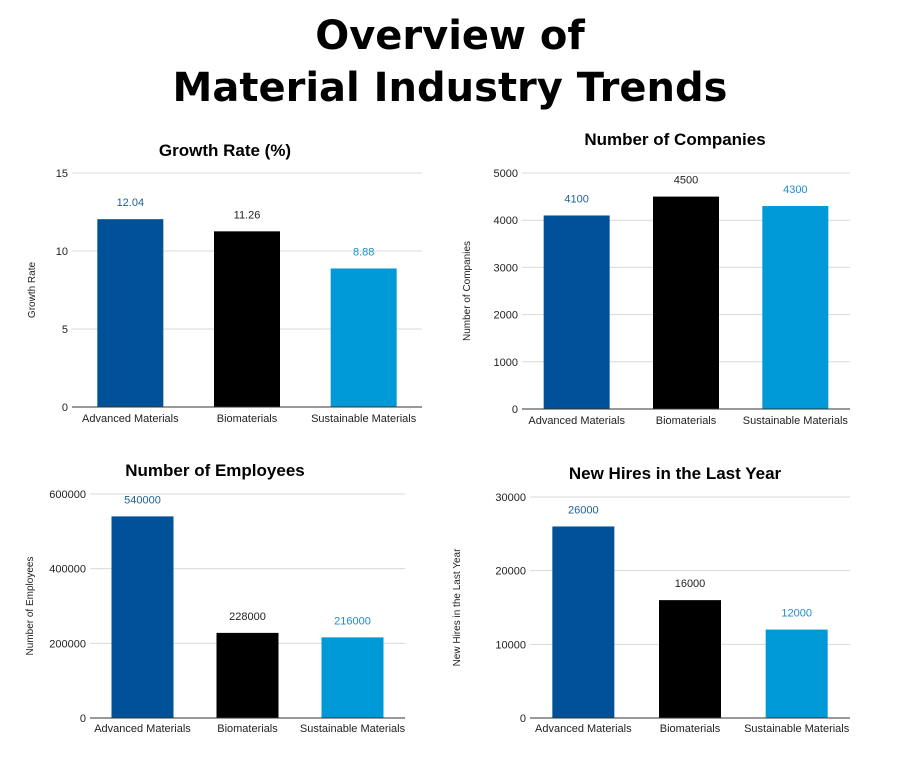 The height and width of the screenshot is (759, 900). Describe the element at coordinates (450, 62) in the screenshot. I see `page-title: Overview of Material Industry Trends` at that location.